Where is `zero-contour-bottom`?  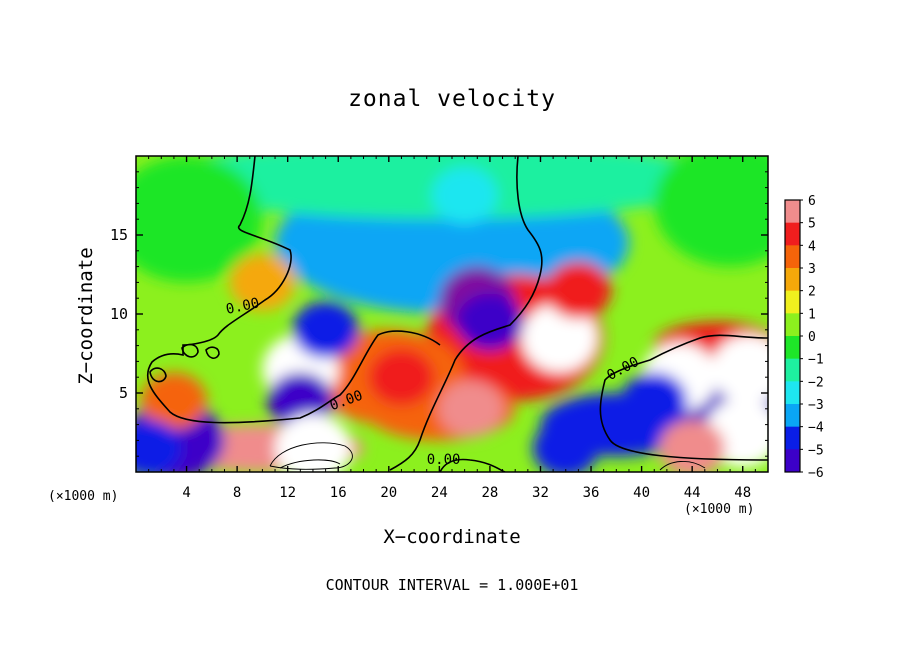 zero-contour-bottom is located at coordinates (472, 465).